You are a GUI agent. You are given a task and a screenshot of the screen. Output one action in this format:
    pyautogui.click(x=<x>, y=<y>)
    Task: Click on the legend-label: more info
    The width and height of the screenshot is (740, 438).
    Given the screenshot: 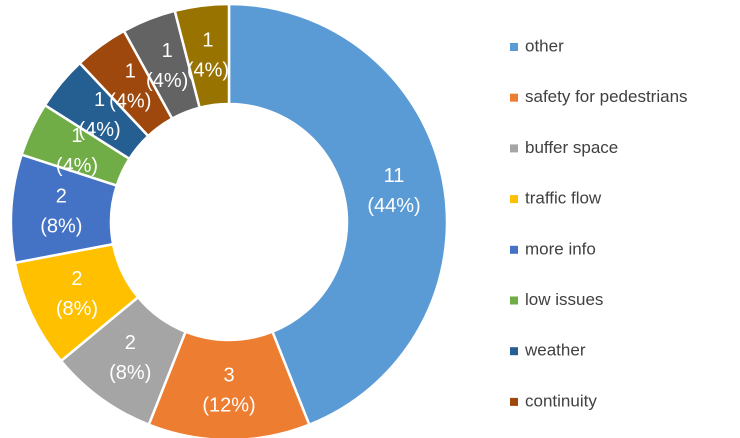 What is the action you would take?
    pyautogui.click(x=560, y=248)
    